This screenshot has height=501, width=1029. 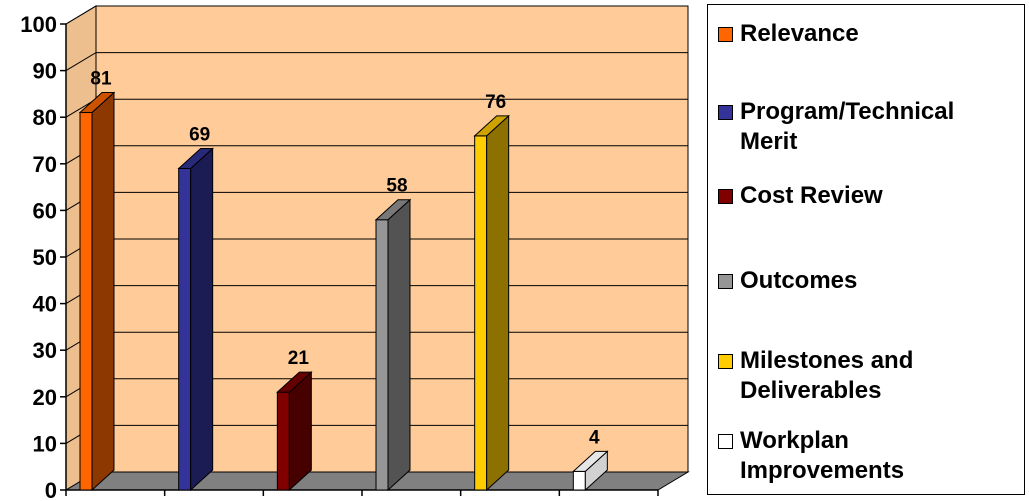 What do you see at coordinates (45, 443) in the screenshot?
I see `y-tick-label: 10` at bounding box center [45, 443].